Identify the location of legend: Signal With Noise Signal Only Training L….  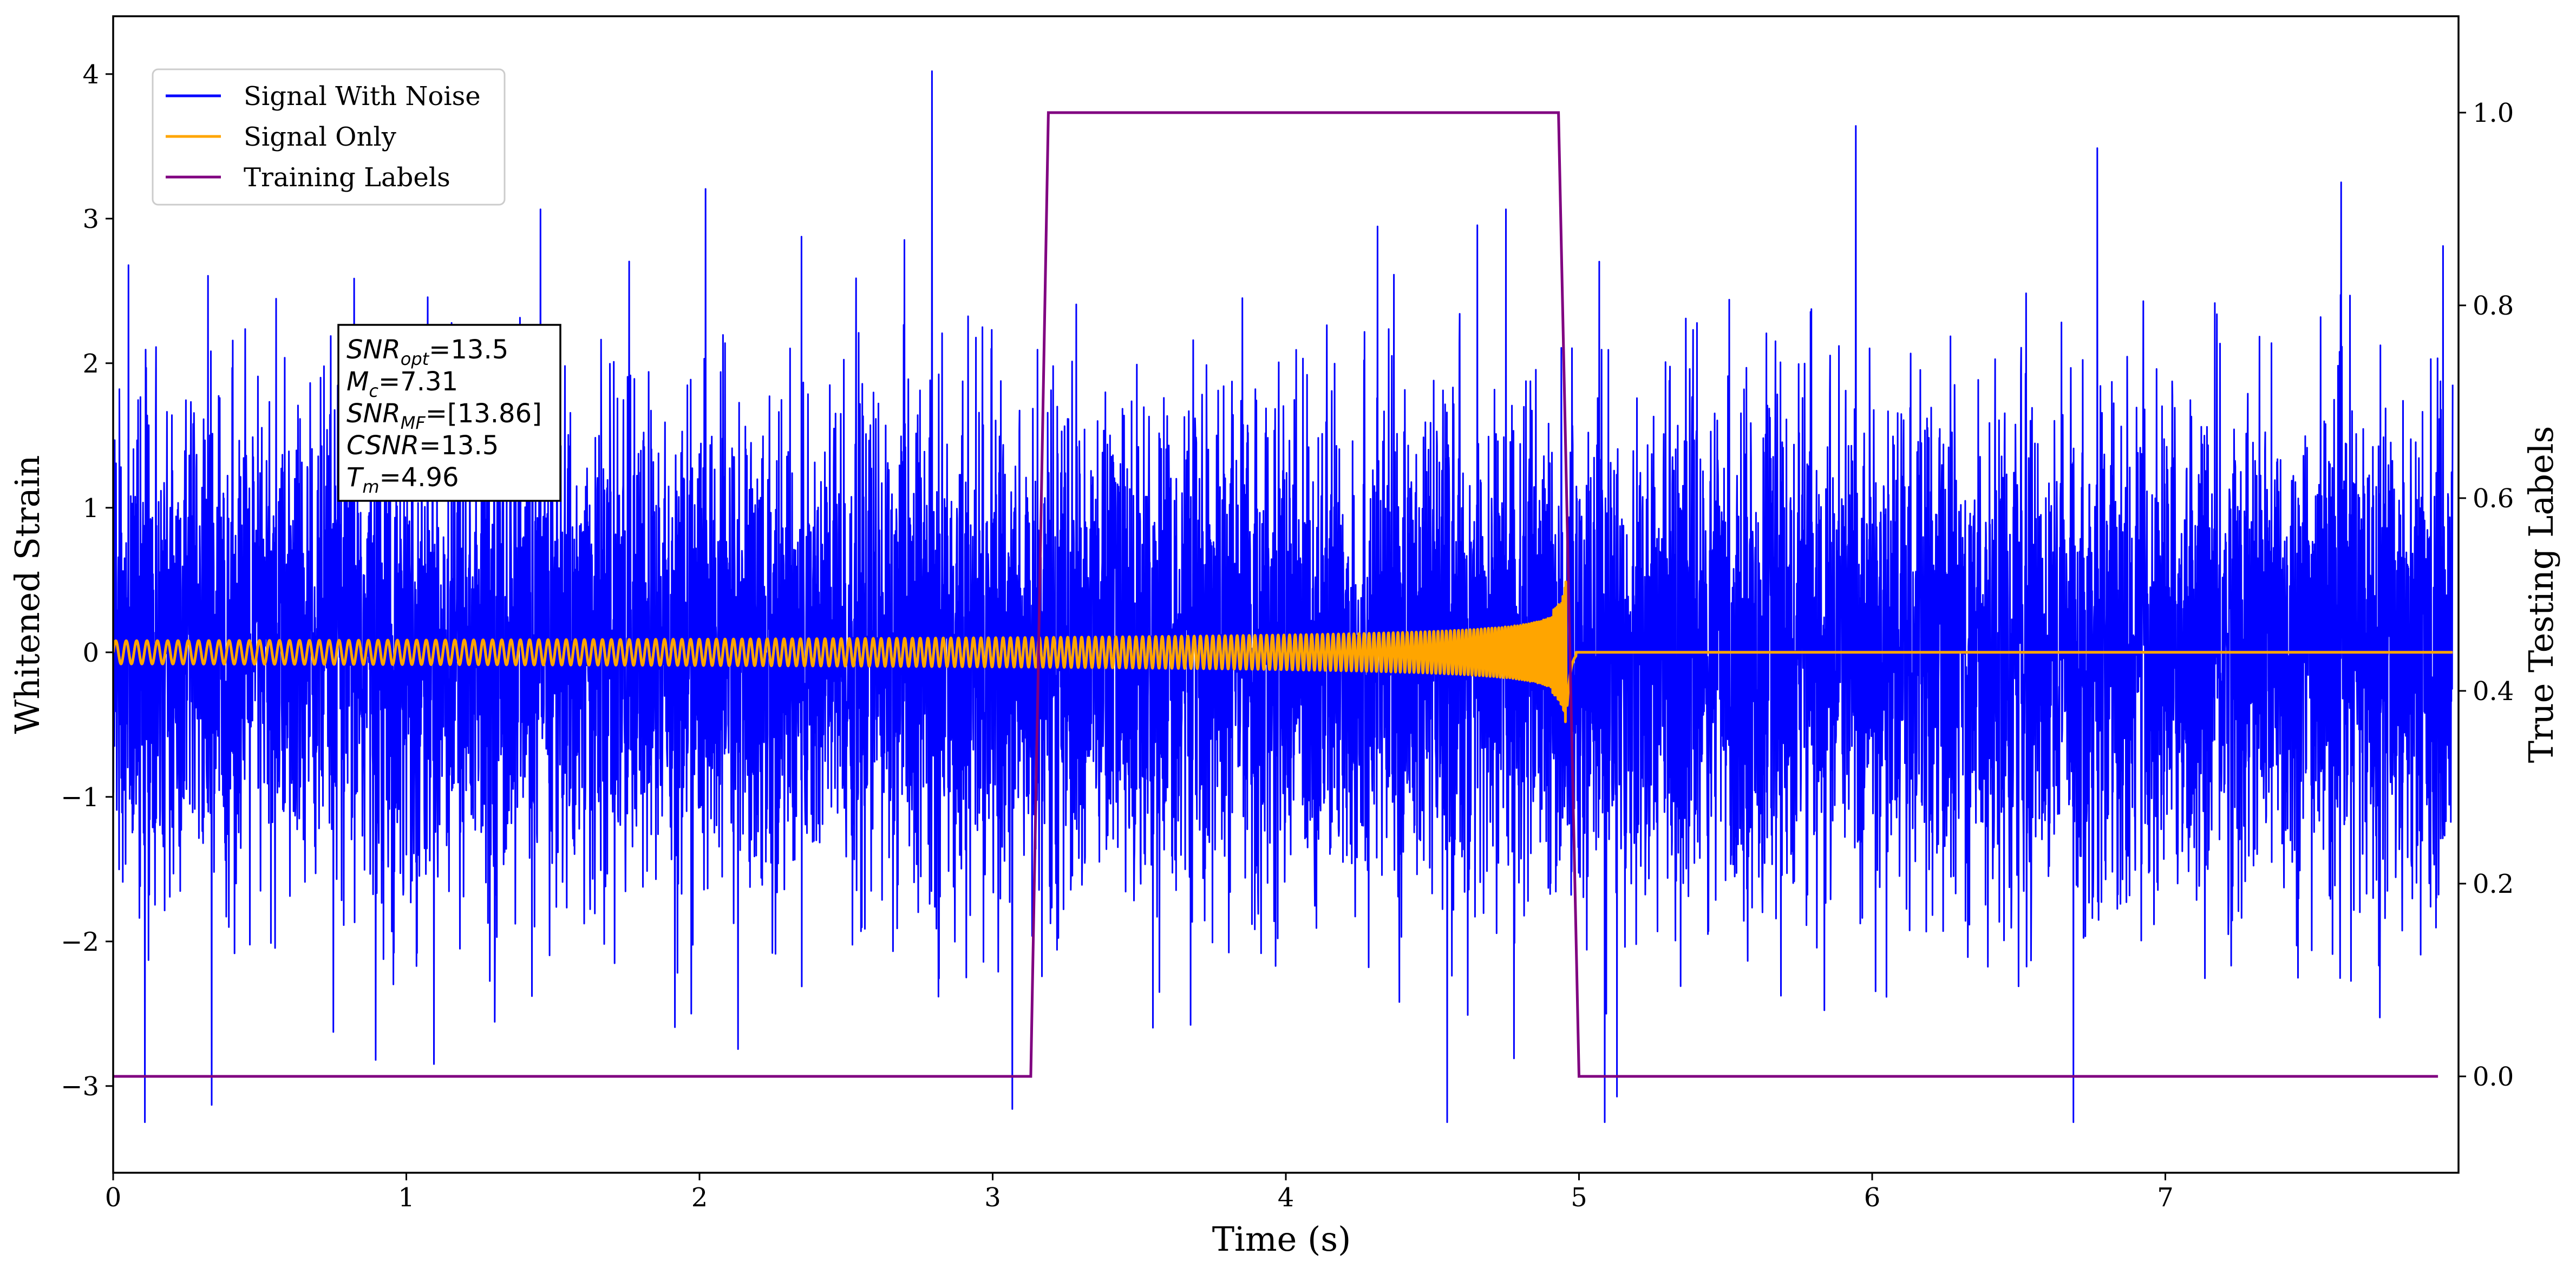
(329, 137).